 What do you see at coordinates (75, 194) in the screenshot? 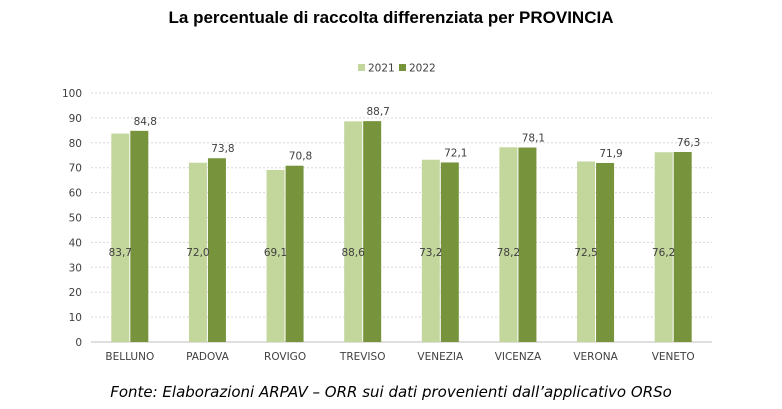
I see `y-tick-label: 60` at bounding box center [75, 194].